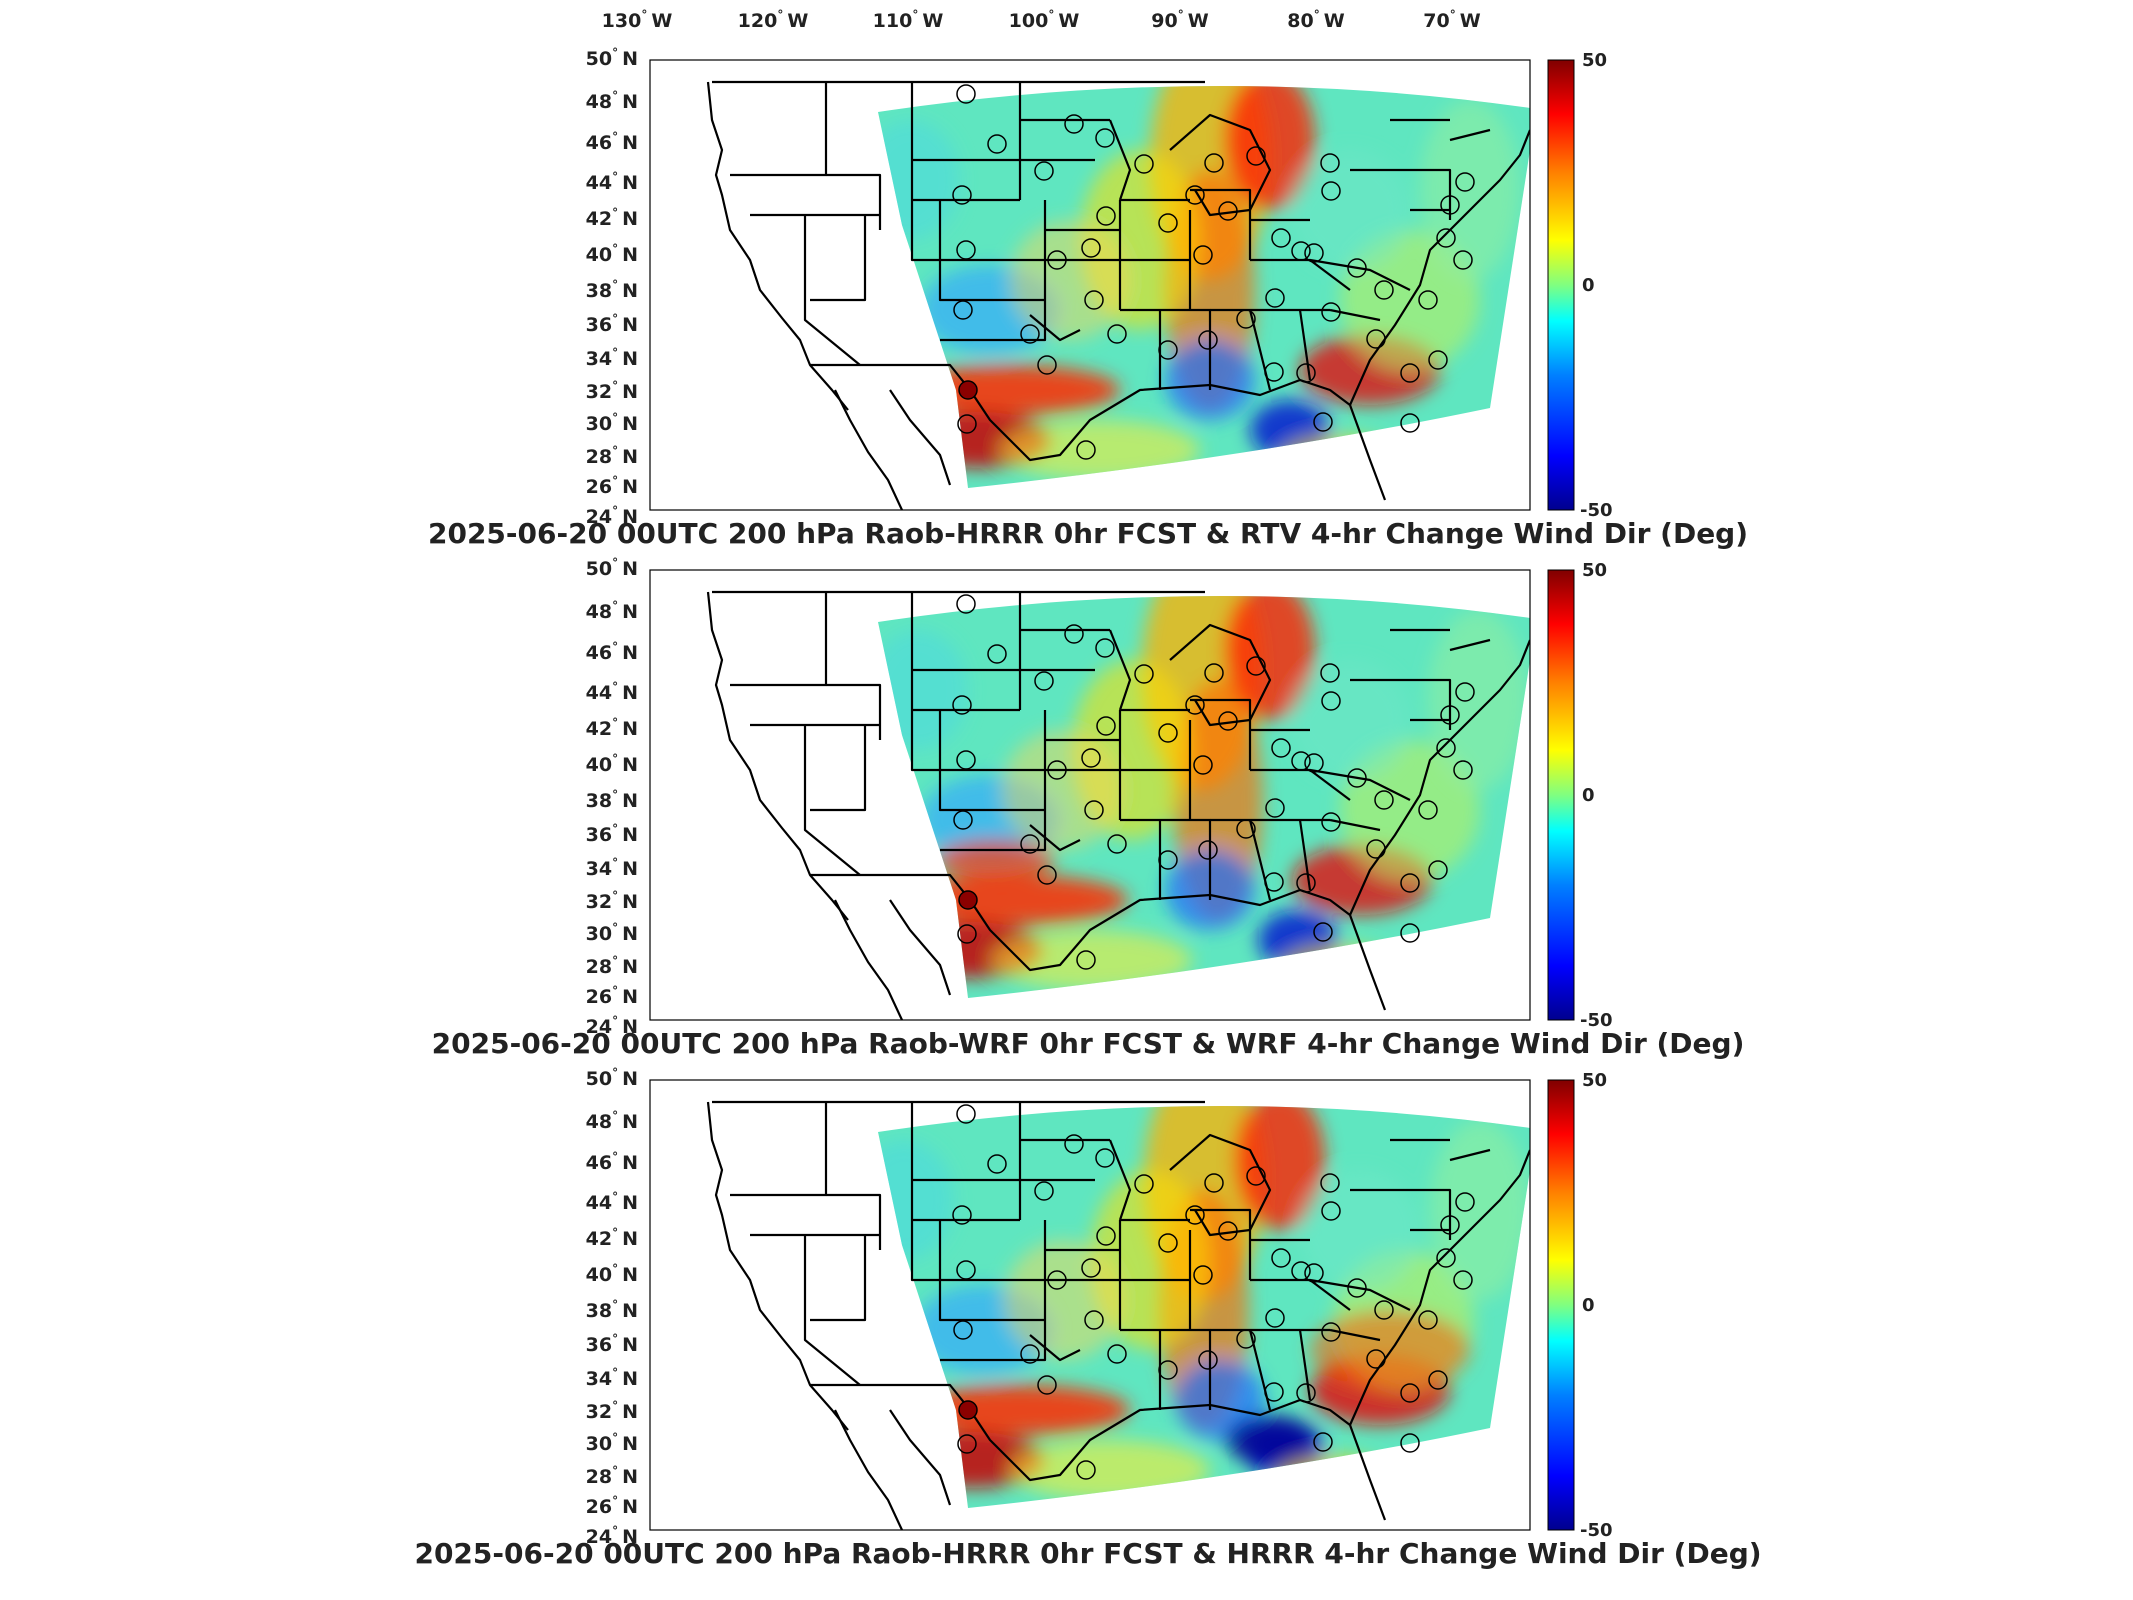  I want to click on lat-tick-label: 50° N, so click(612, 58).